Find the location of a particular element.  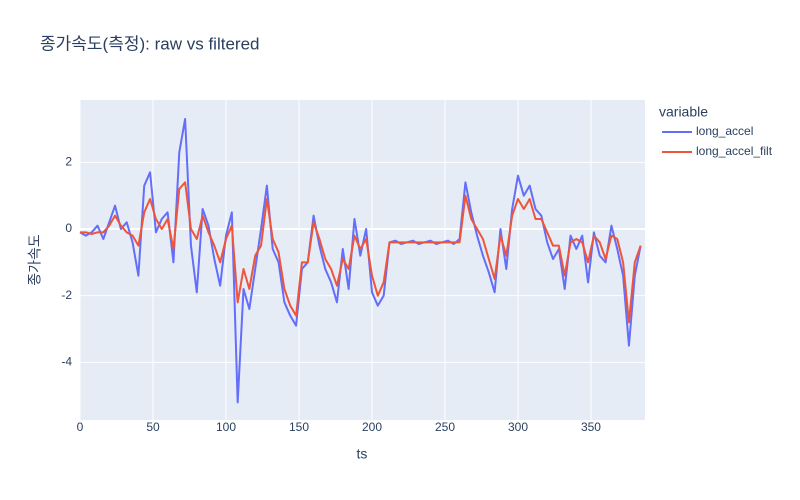

y-axis-title: 종가속도 is located at coordinates (35, 260).